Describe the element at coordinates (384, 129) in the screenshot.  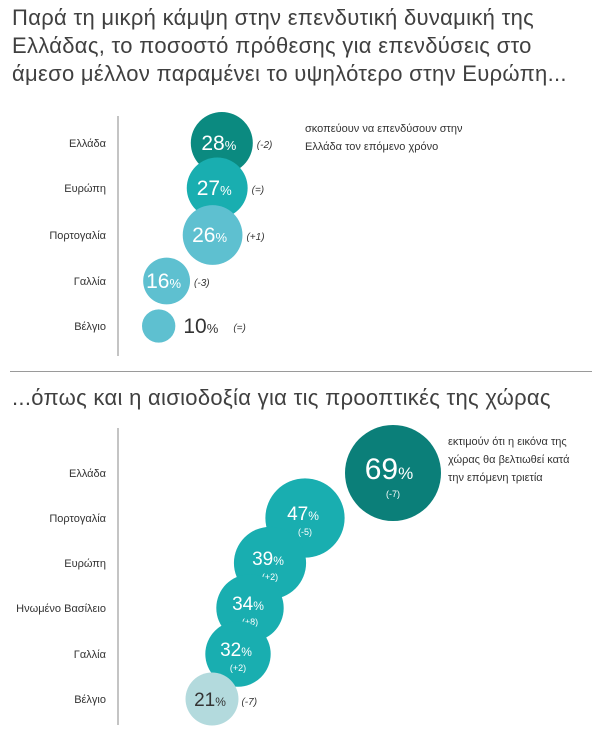
I see `annotation-line: σκοπεύουν να επενδύσουν στην` at that location.